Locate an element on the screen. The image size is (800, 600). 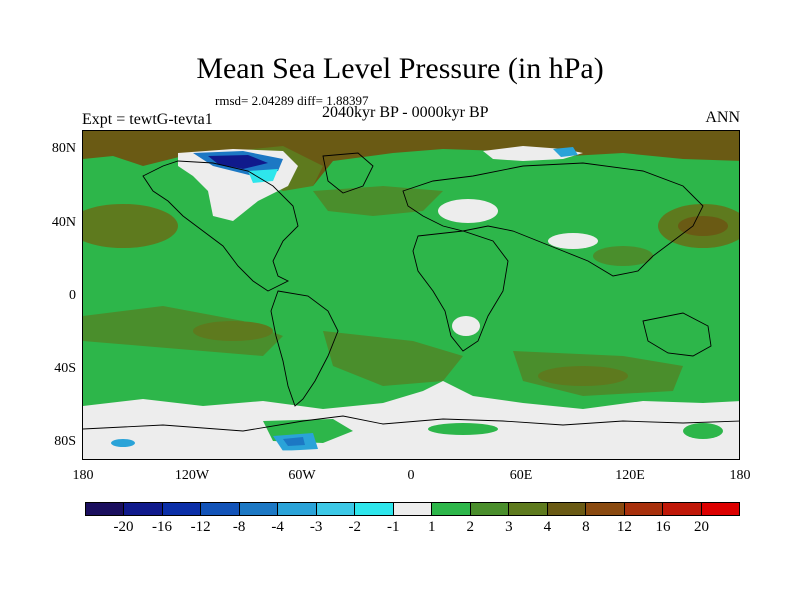
north-pacific-olive-region is located at coordinates (130, 226).